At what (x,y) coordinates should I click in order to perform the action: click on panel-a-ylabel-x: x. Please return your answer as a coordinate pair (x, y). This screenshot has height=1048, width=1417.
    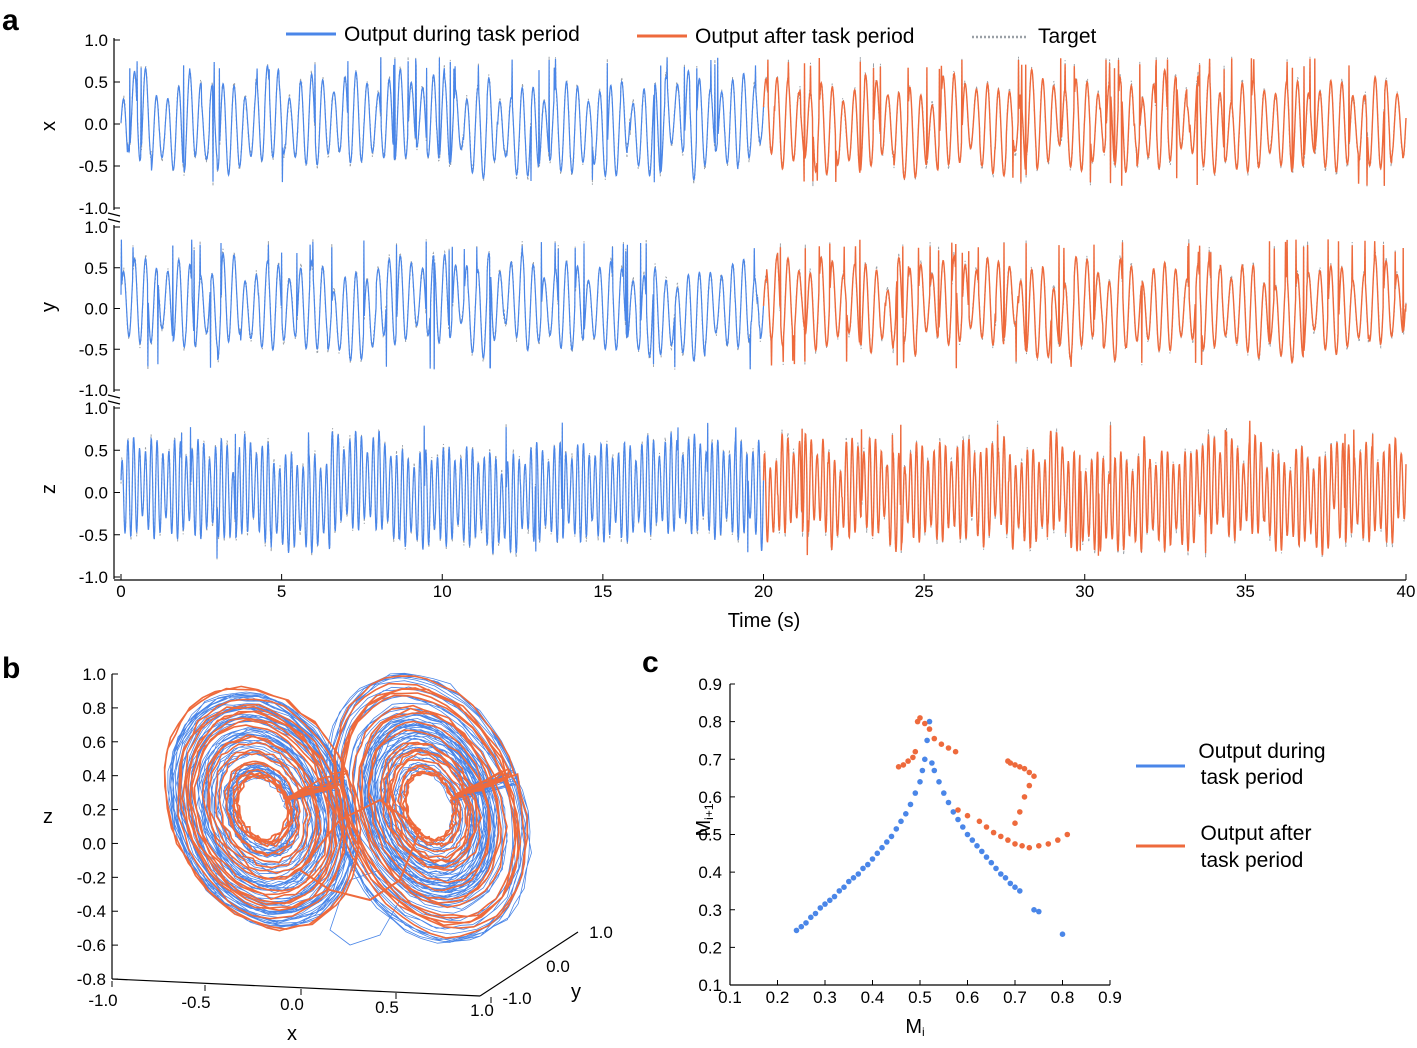
    Looking at the image, I should click on (49, 126).